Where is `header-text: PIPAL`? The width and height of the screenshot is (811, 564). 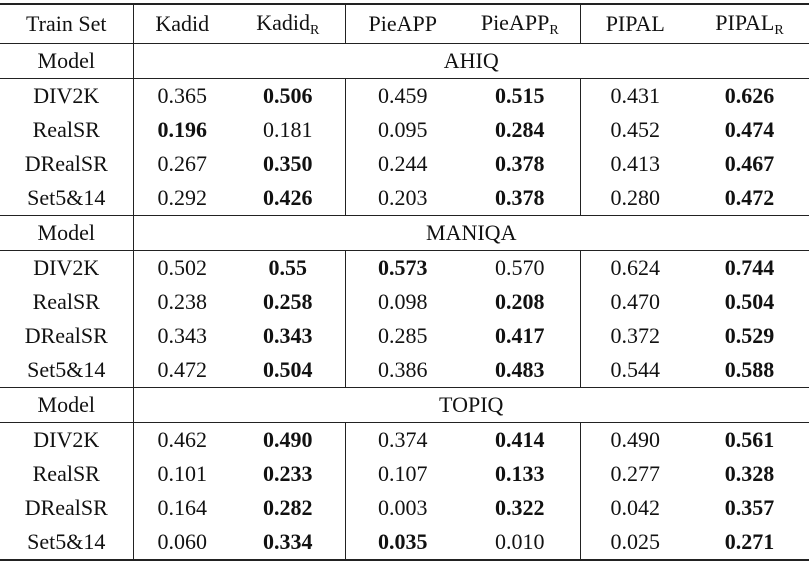 header-text: PIPAL is located at coordinates (635, 23).